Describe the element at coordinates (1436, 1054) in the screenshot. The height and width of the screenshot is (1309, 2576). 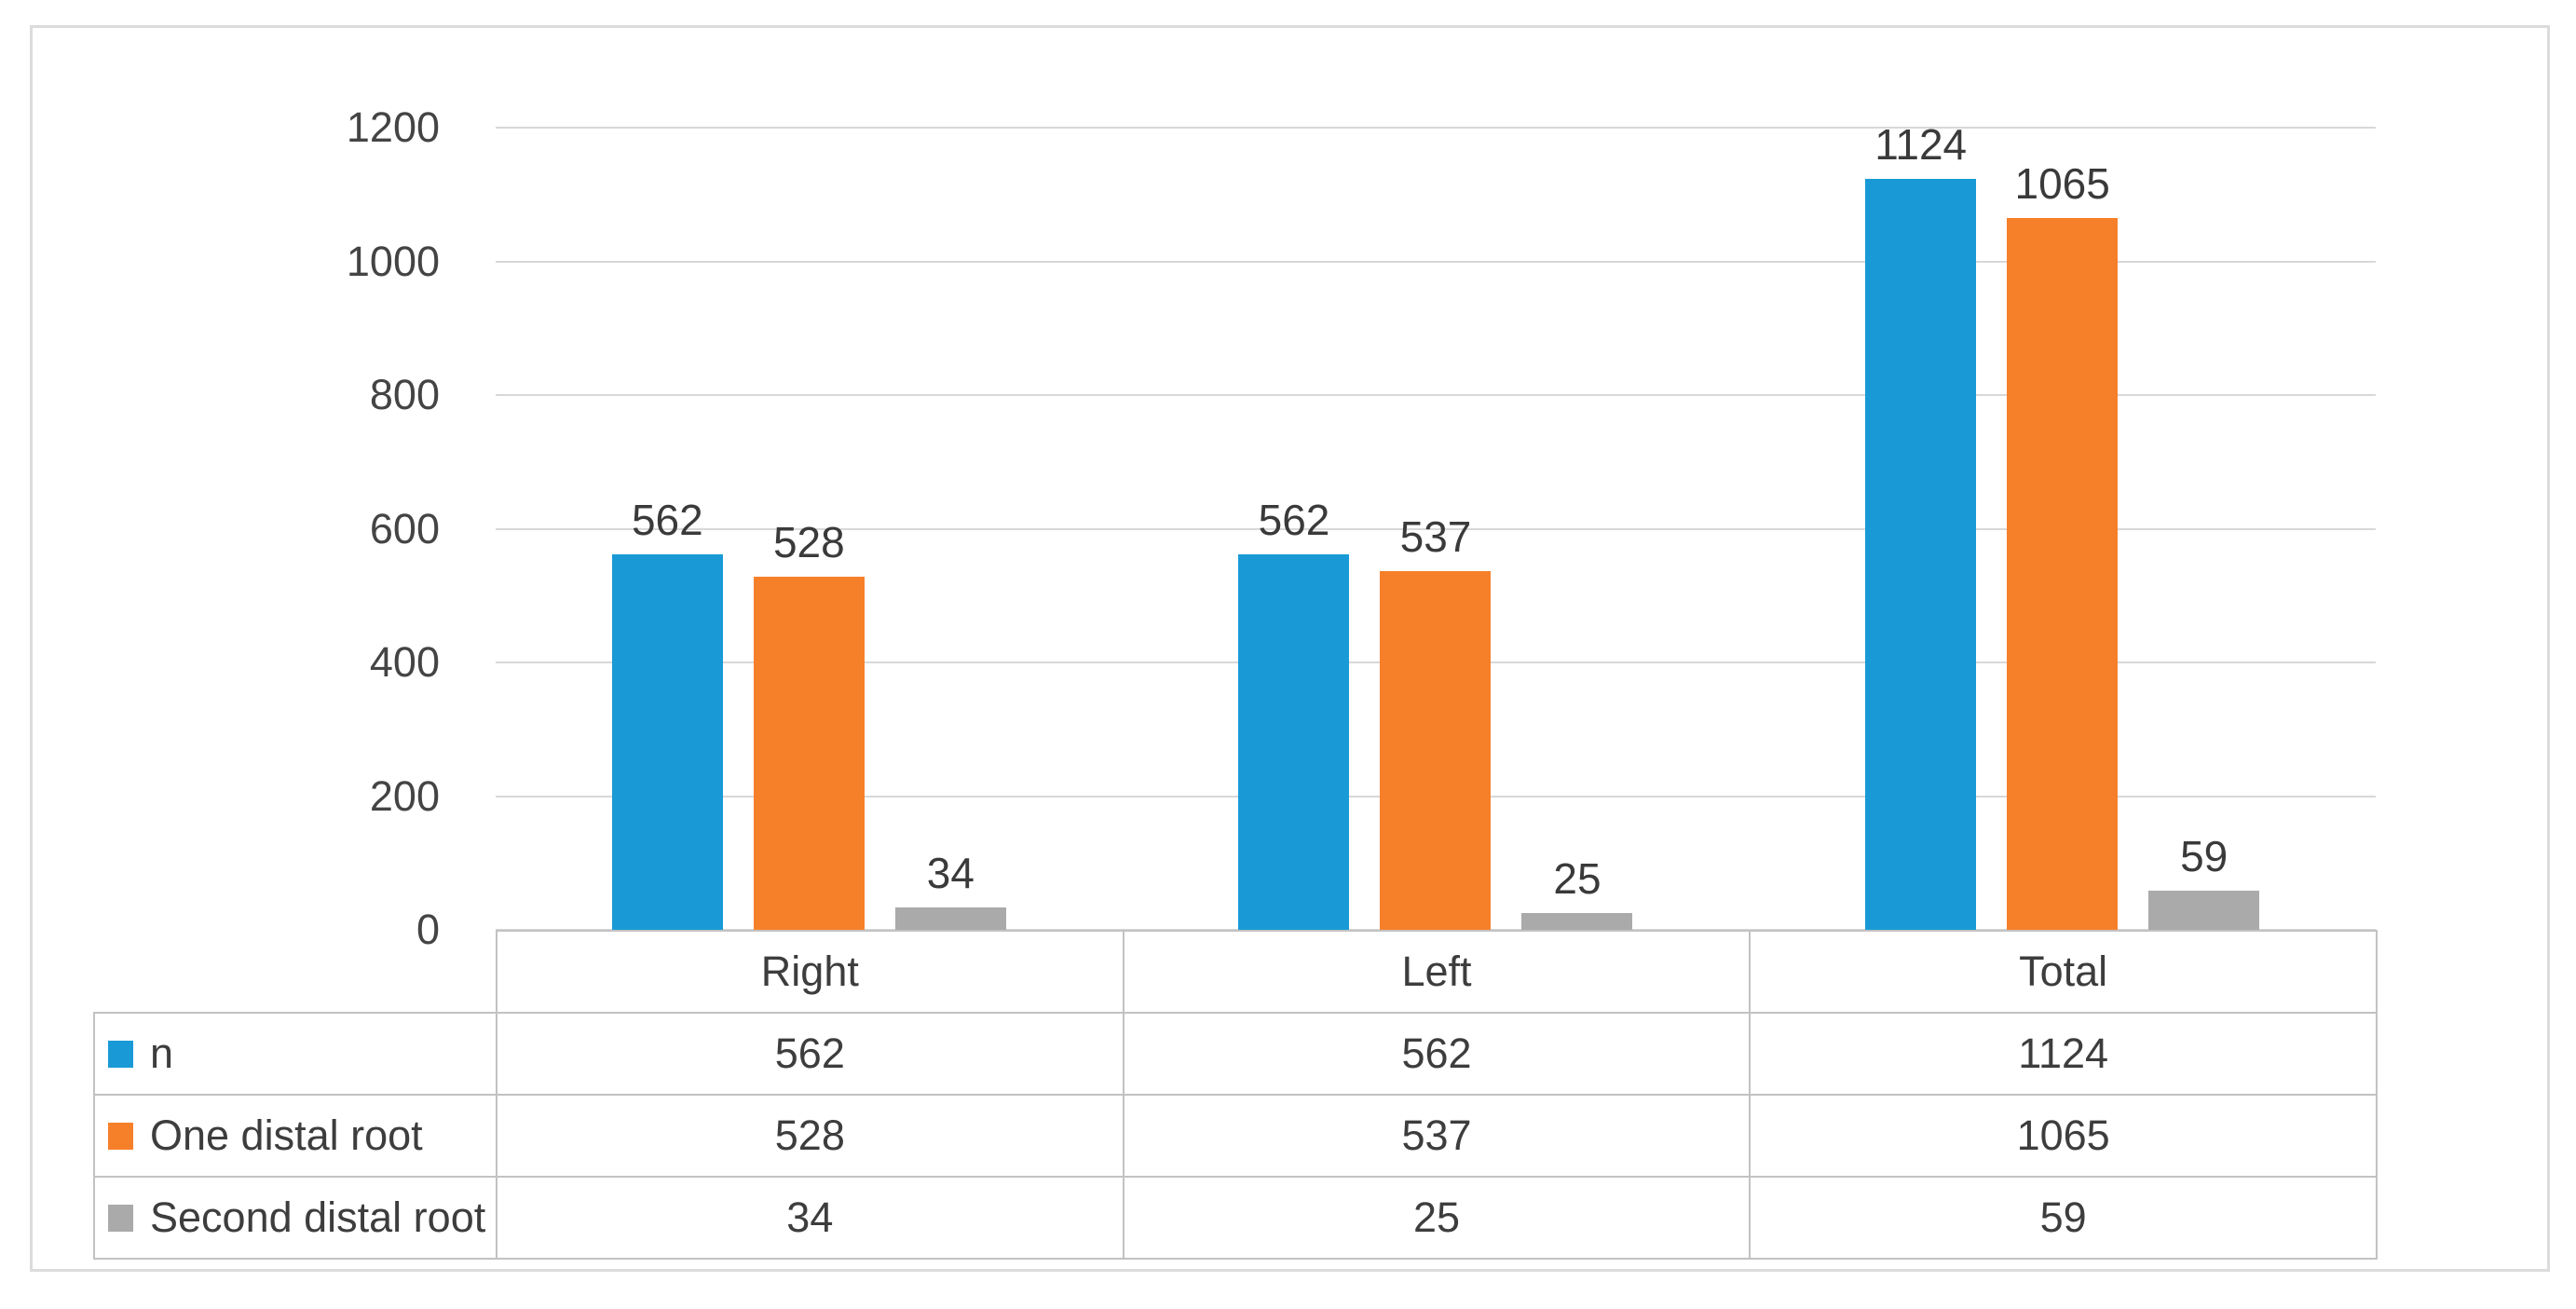
I see `table-value-cell-n-left: 562` at that location.